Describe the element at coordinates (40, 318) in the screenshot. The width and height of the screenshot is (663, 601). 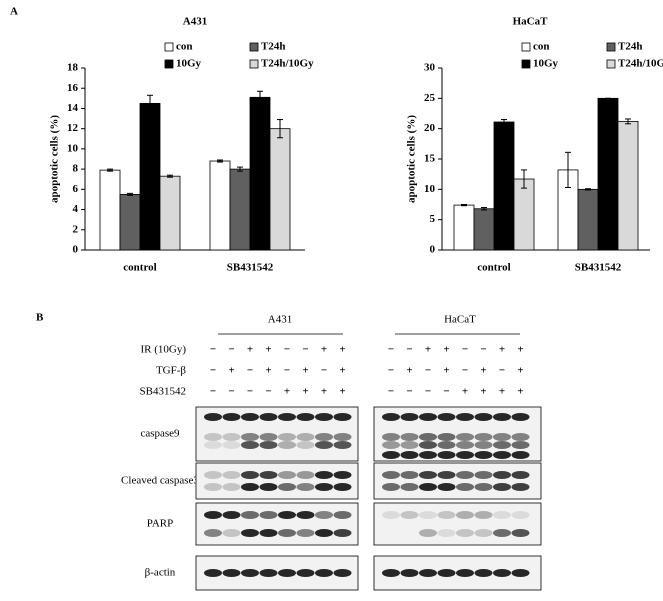
I see `panel-label: B` at that location.